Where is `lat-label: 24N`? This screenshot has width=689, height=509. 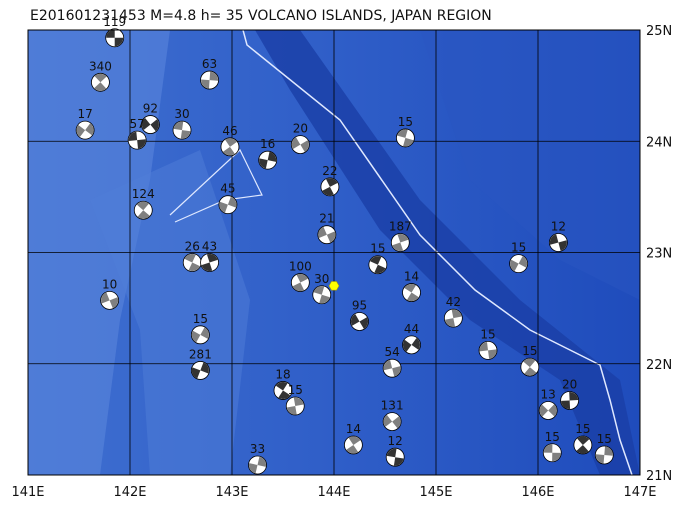 lat-label: 24N is located at coordinates (659, 142).